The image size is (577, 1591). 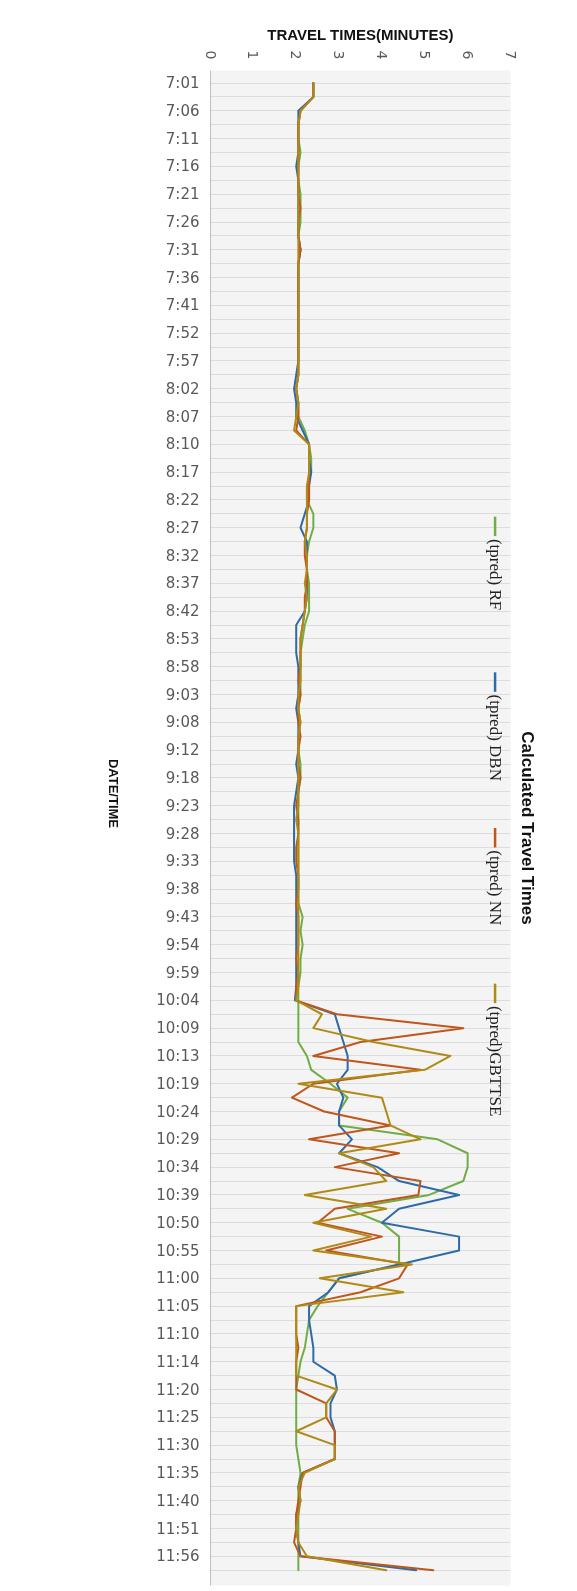 What do you see at coordinates (527, 828) in the screenshot?
I see `text: Calculated Travel Times` at bounding box center [527, 828].